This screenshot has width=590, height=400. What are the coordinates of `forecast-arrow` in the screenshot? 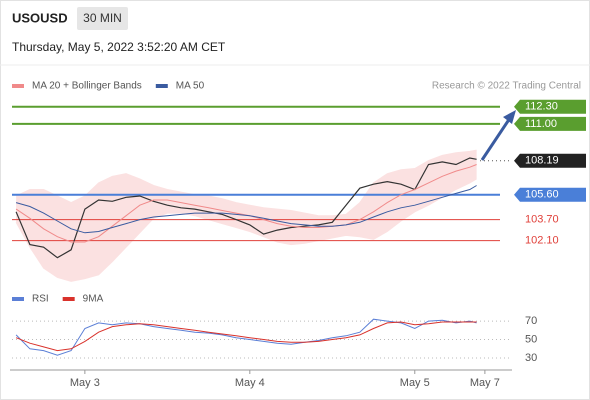 It's located at (496, 139).